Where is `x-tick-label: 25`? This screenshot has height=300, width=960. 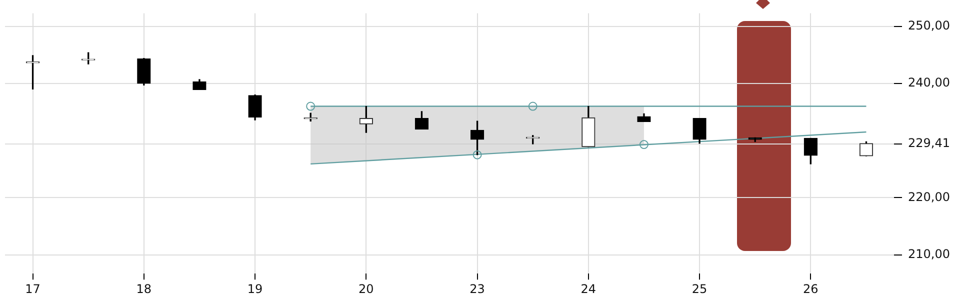 x-tick-label: 25 is located at coordinates (700, 289).